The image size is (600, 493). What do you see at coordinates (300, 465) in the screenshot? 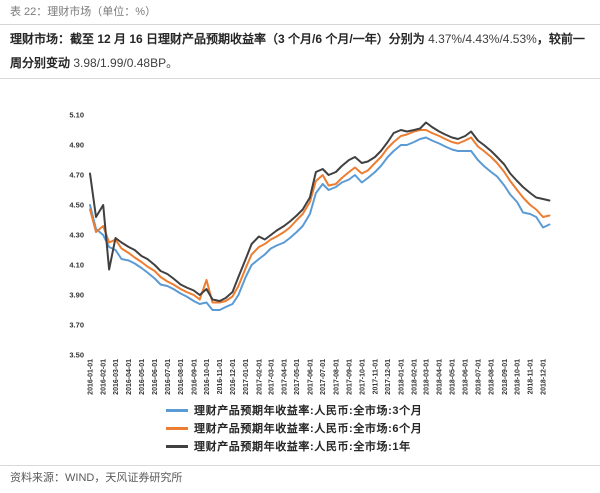
I see `divider-bottom` at bounding box center [300, 465].